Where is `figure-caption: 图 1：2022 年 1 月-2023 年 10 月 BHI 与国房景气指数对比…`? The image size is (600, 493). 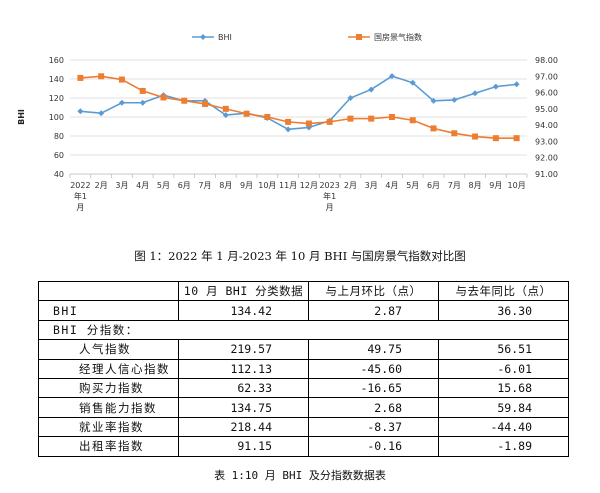 figure-caption: 图 1：2022 年 1 月-2023 年 10 月 BHI 与国房景气指数对比… is located at coordinates (300, 256).